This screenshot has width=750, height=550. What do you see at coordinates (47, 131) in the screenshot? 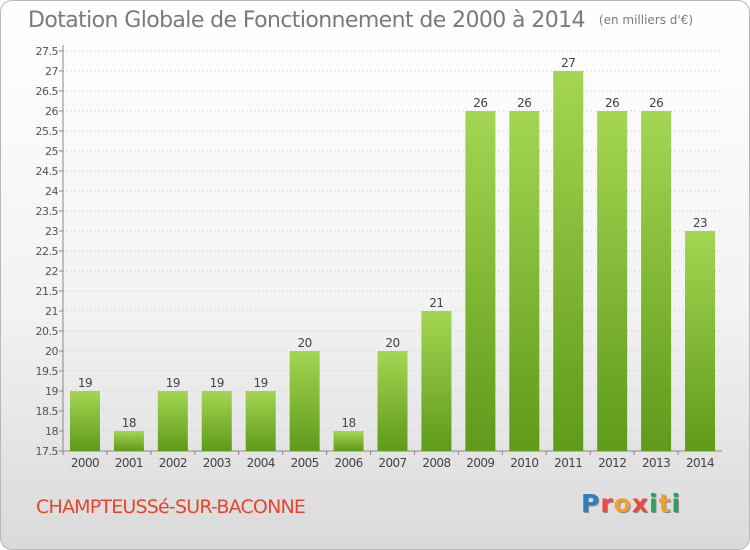
I see `y-tick-label: 25.5` at bounding box center [47, 131].